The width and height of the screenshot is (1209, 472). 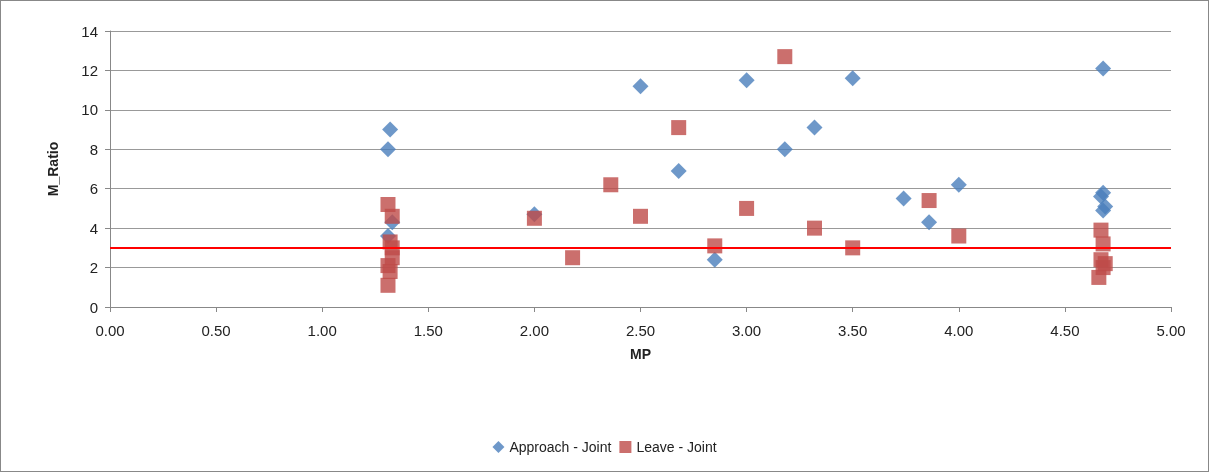 What do you see at coordinates (93, 189) in the screenshot?
I see `y-tick-label: 6` at bounding box center [93, 189].